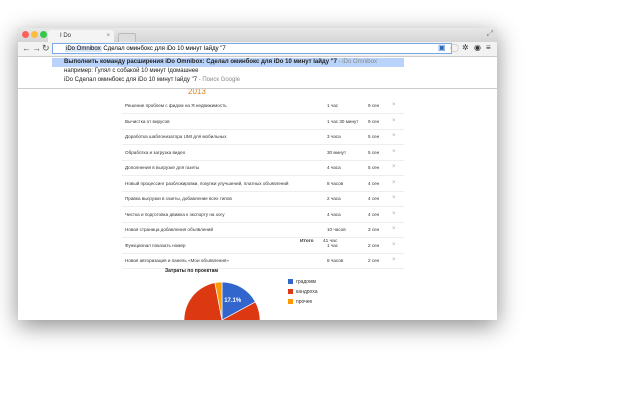 The height and width of the screenshot is (400, 640). Describe the element at coordinates (46, 48) in the screenshot. I see `reload-button: ↻` at that location.